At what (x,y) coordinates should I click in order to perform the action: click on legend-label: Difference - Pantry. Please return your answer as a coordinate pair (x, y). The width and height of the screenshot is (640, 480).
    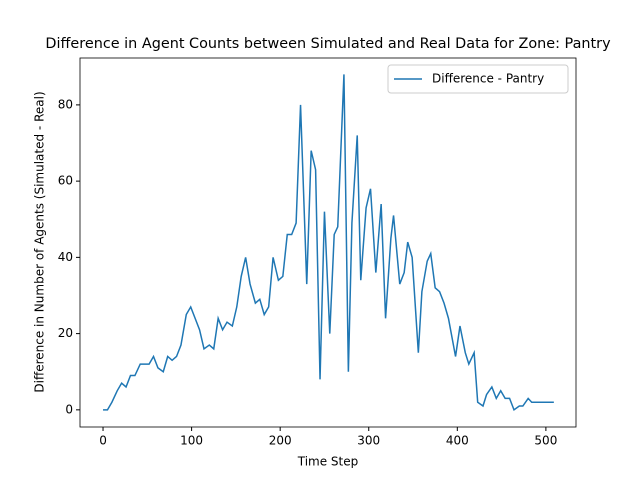
    Looking at the image, I should click on (488, 79).